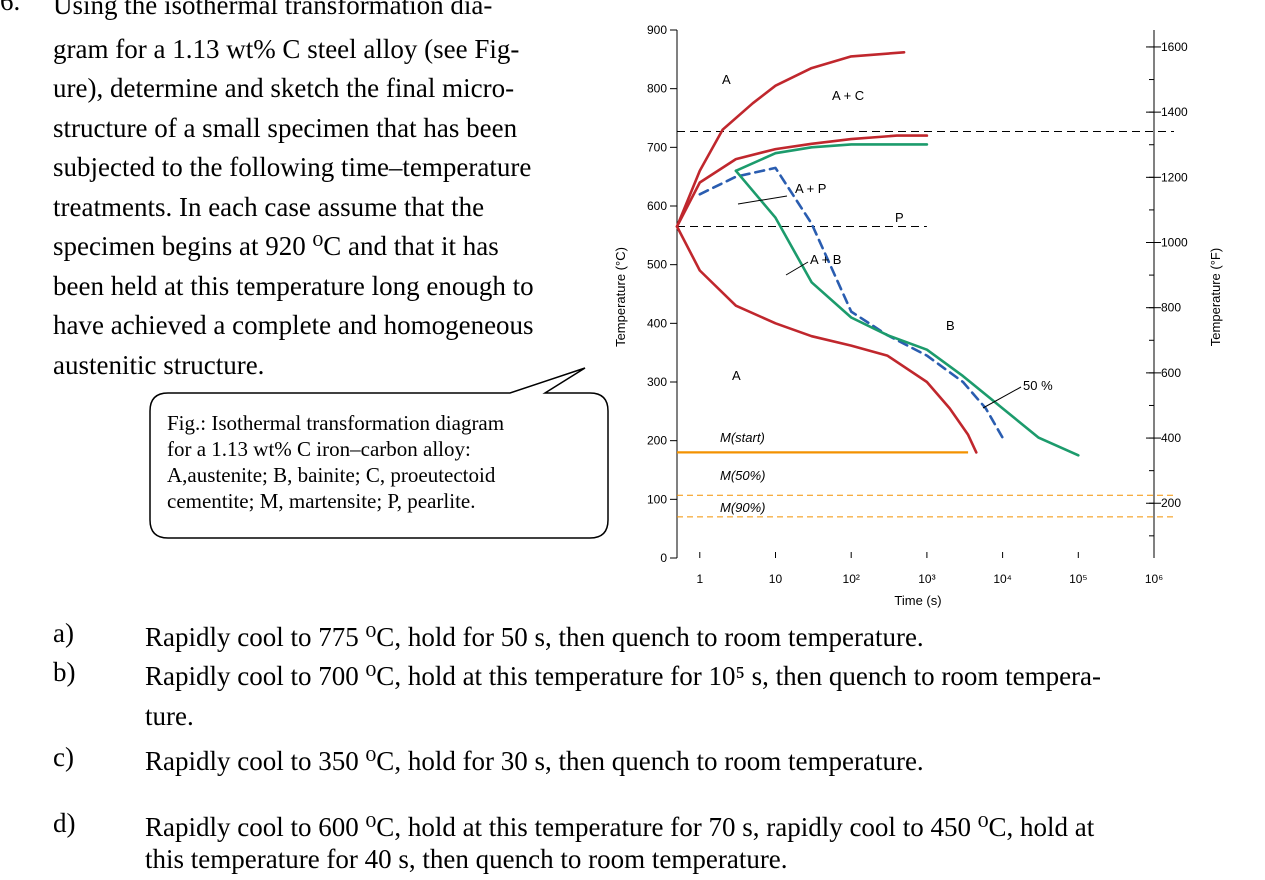 The width and height of the screenshot is (1265, 880). I want to click on question-line: have achieved a complete and homogeneous, so click(293, 325).